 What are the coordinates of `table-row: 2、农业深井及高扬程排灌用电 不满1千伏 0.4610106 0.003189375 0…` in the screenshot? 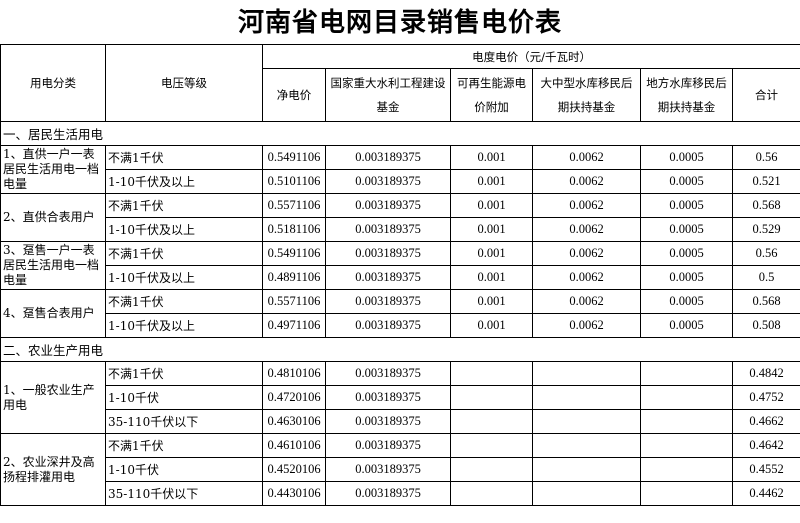 It's located at (400, 469).